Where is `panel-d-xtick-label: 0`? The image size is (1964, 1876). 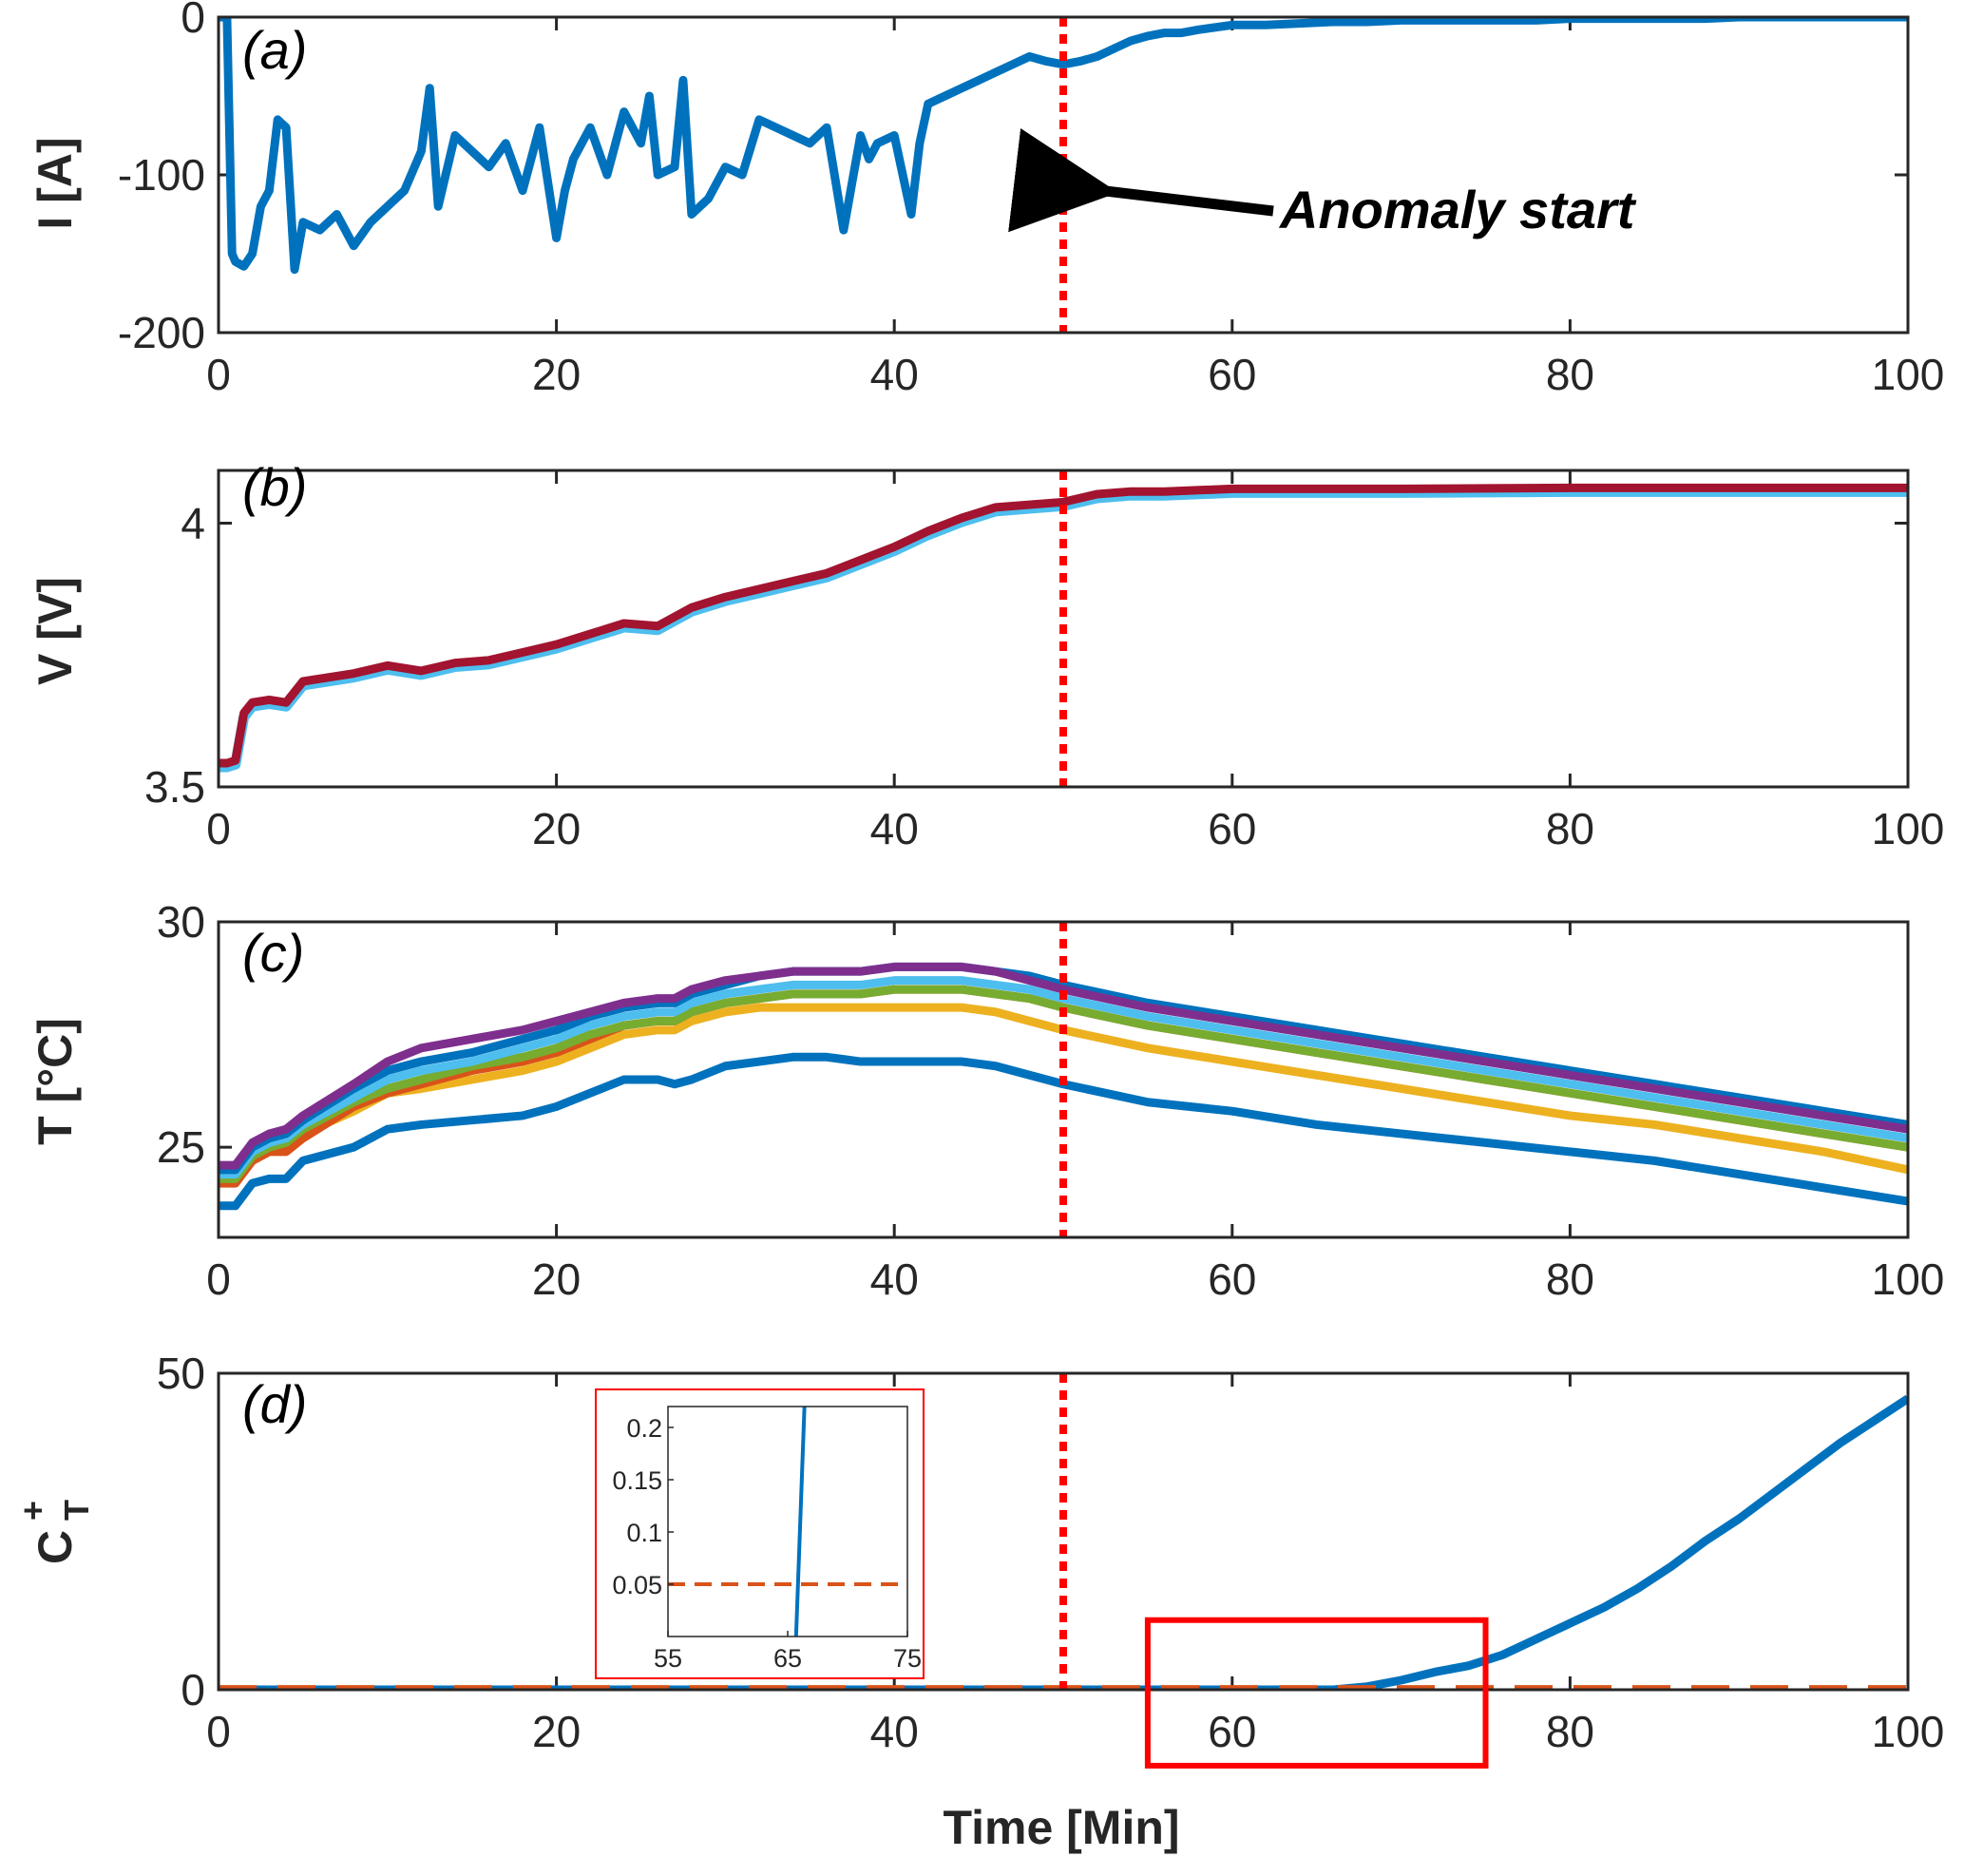 panel-d-xtick-label: 0 is located at coordinates (219, 1731).